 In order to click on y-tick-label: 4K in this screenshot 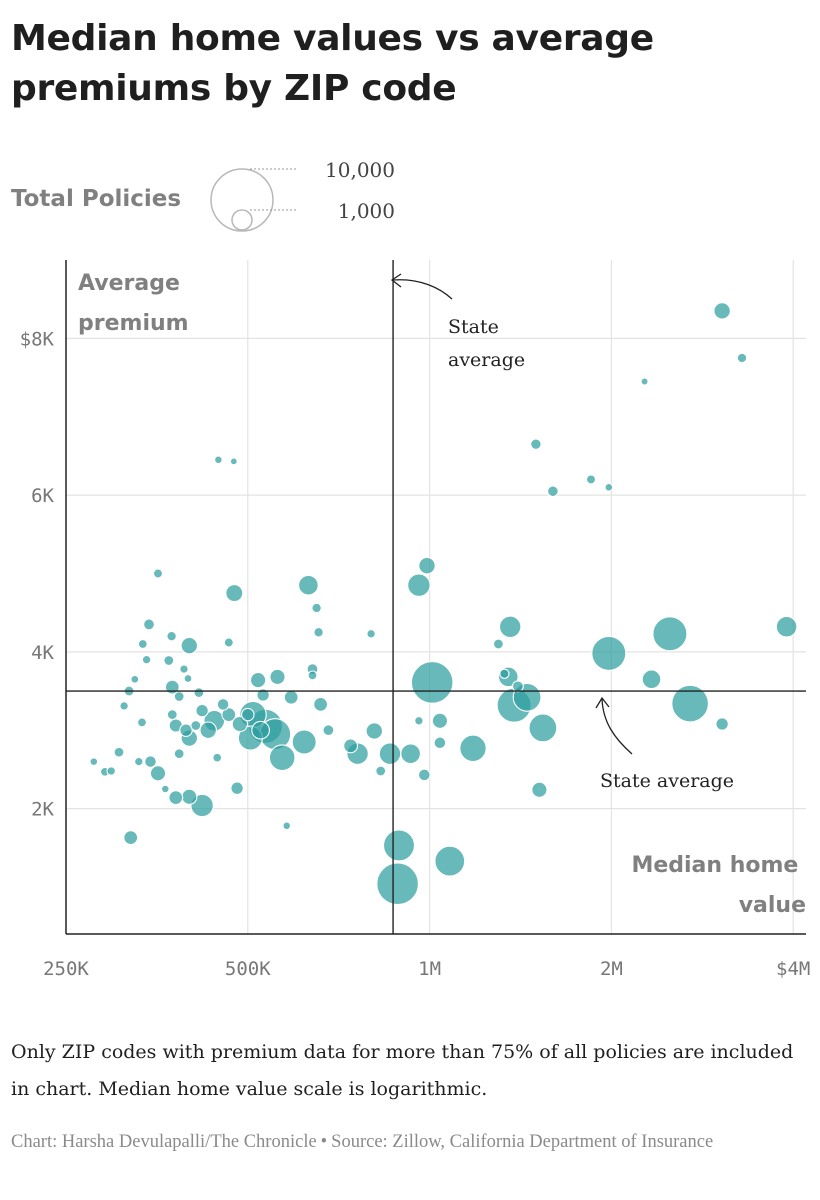, I will do `click(42, 653)`.